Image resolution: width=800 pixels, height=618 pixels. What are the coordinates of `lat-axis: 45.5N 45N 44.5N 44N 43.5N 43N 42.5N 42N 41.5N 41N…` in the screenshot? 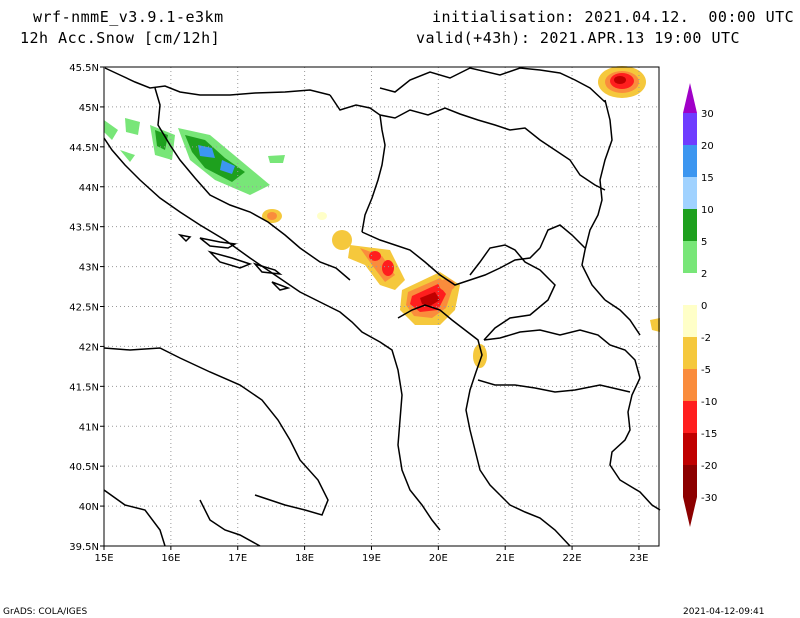 It's located at (86, 308).